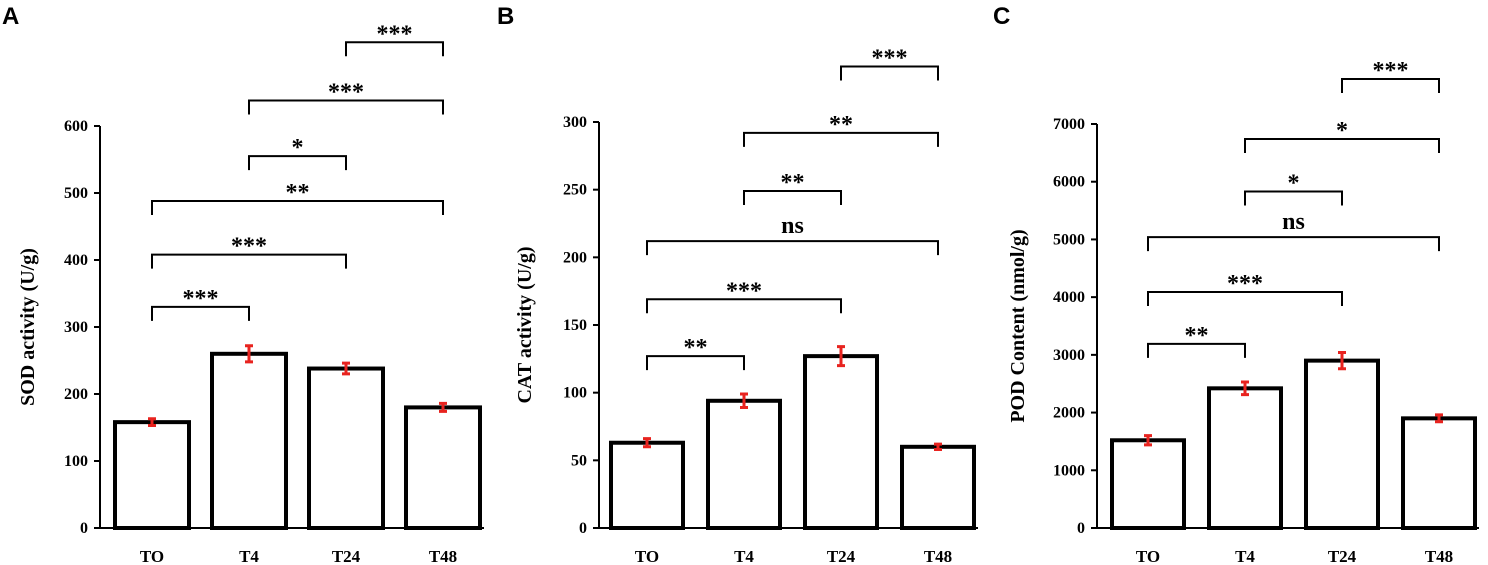 This screenshot has height=565, width=1488. I want to click on panel-c-error-bar-to, so click(1148, 440).